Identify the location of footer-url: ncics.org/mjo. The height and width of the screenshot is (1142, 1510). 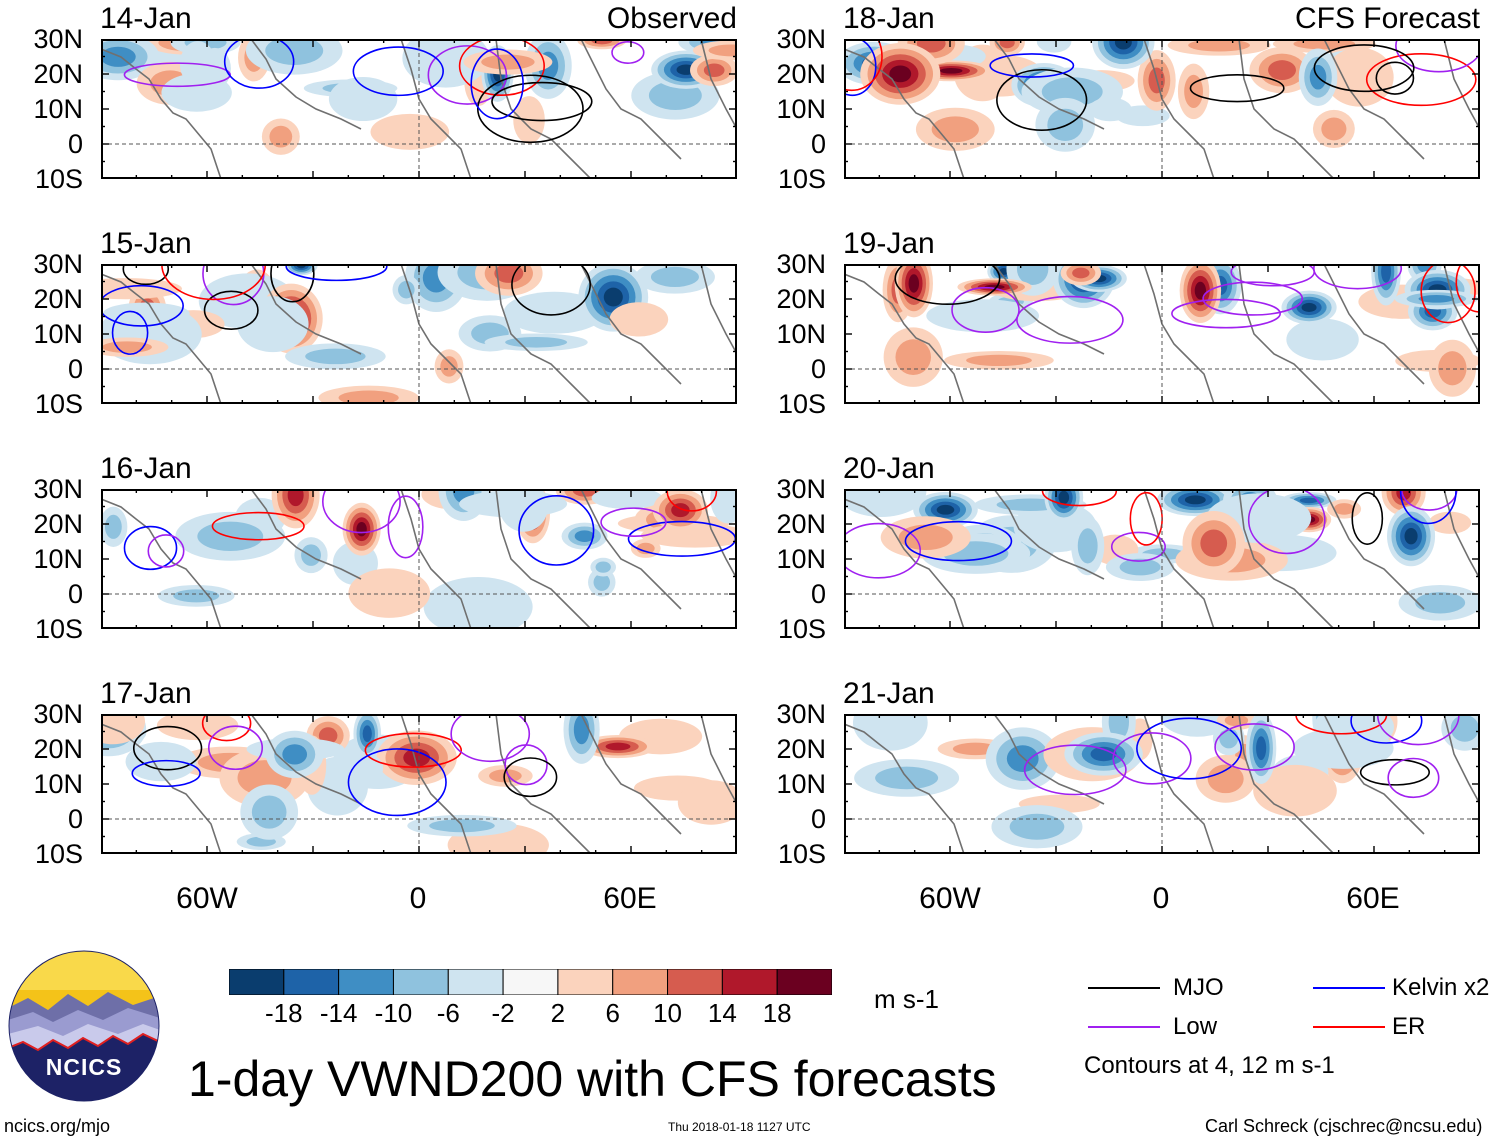
(57, 1126).